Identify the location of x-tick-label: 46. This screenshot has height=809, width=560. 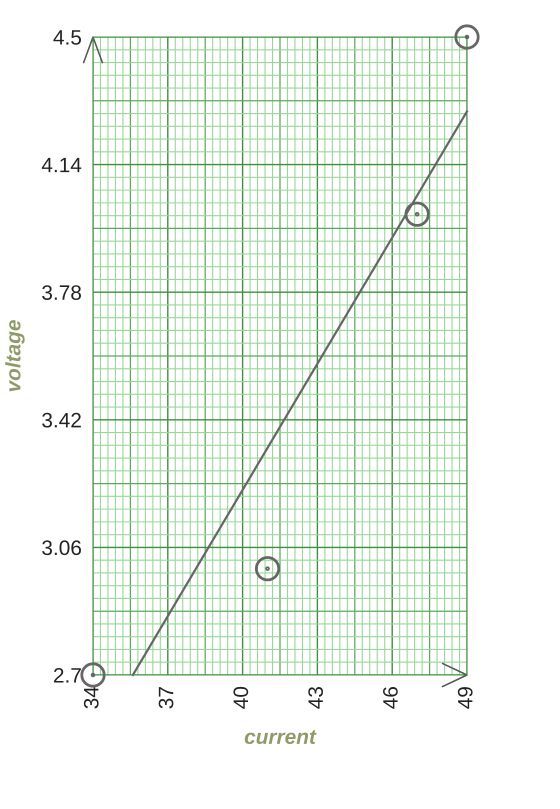
(390, 698).